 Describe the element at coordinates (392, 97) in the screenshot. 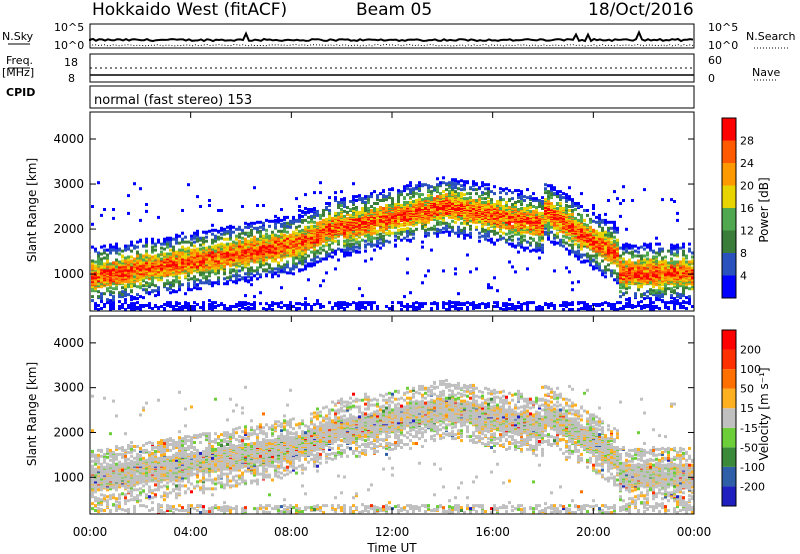

I see `cpid-panel` at that location.